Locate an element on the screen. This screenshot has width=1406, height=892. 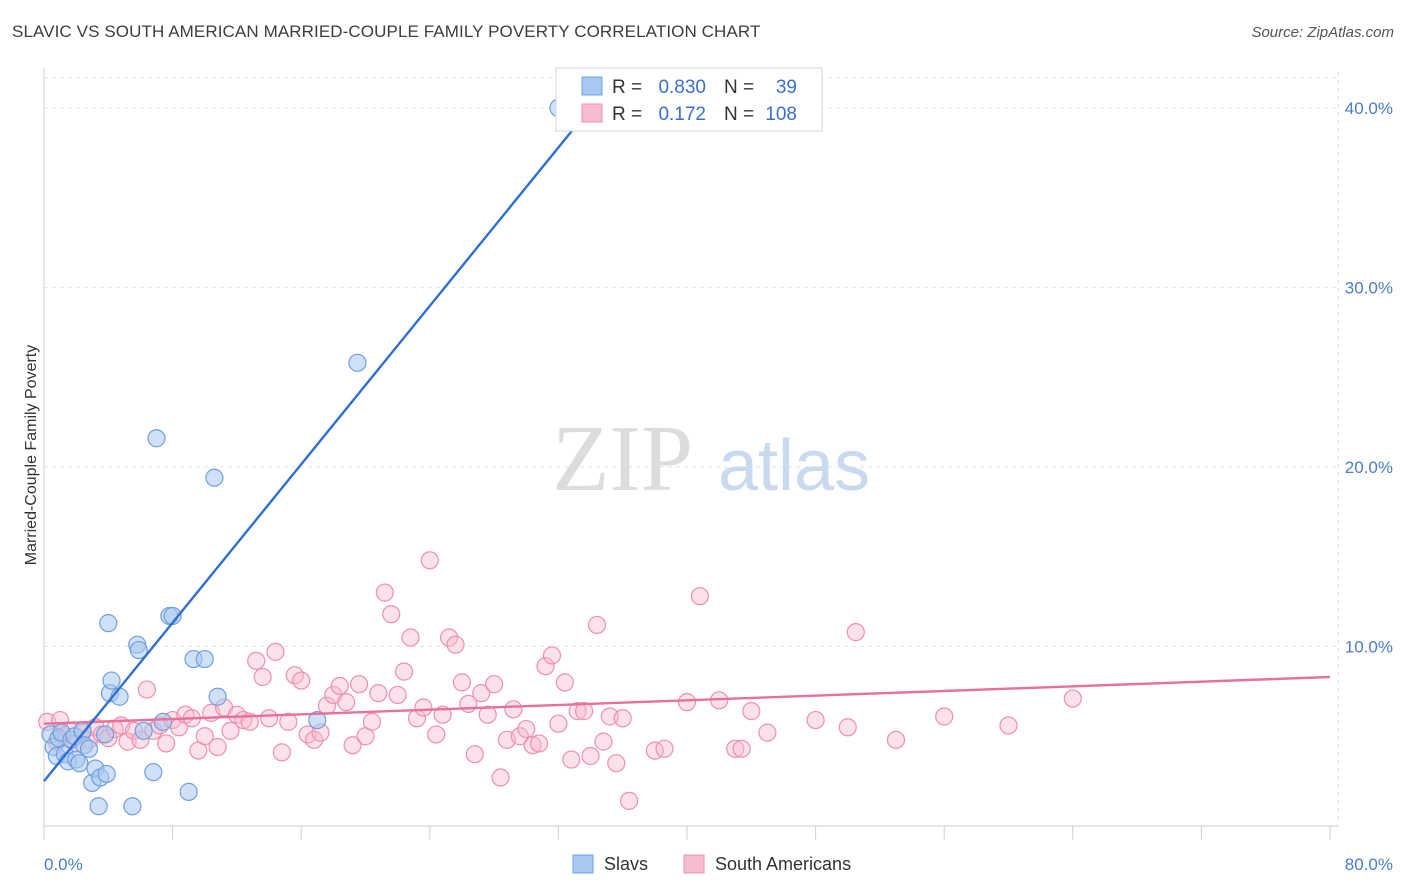
legend-swatch-south-americans is located at coordinates (592, 113).